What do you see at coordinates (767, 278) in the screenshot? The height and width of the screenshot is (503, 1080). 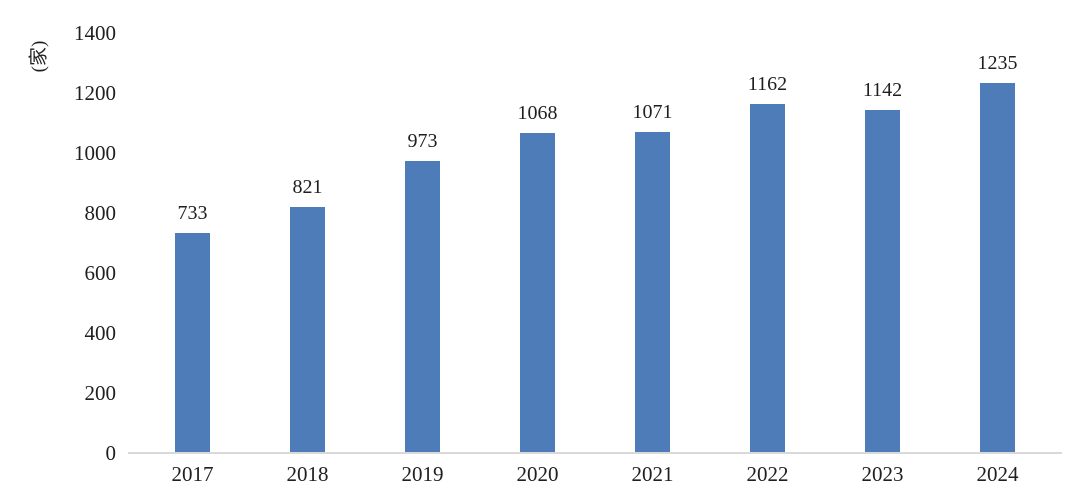 I see `bar-2022` at bounding box center [767, 278].